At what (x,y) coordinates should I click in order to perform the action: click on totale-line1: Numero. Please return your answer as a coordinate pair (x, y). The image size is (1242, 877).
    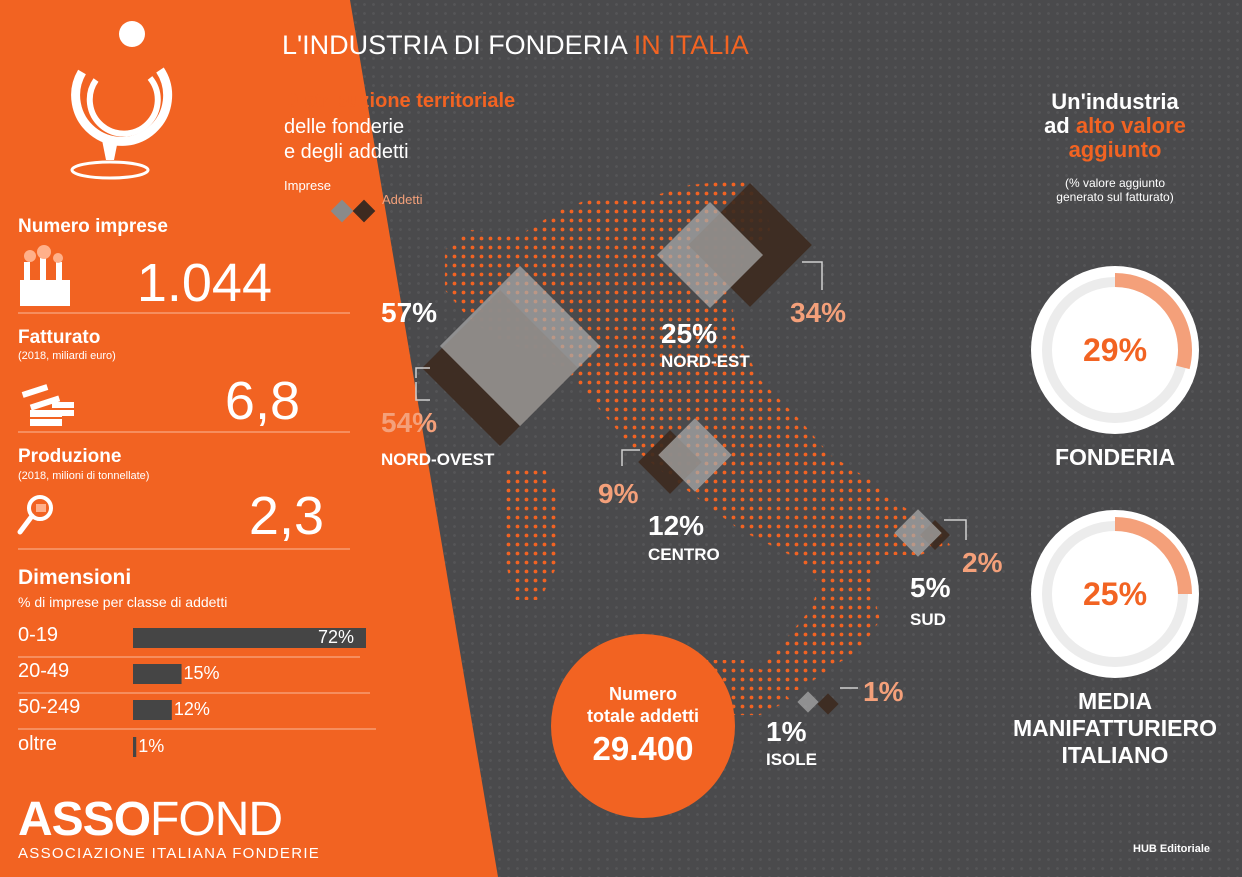
    Looking at the image, I should click on (642, 694).